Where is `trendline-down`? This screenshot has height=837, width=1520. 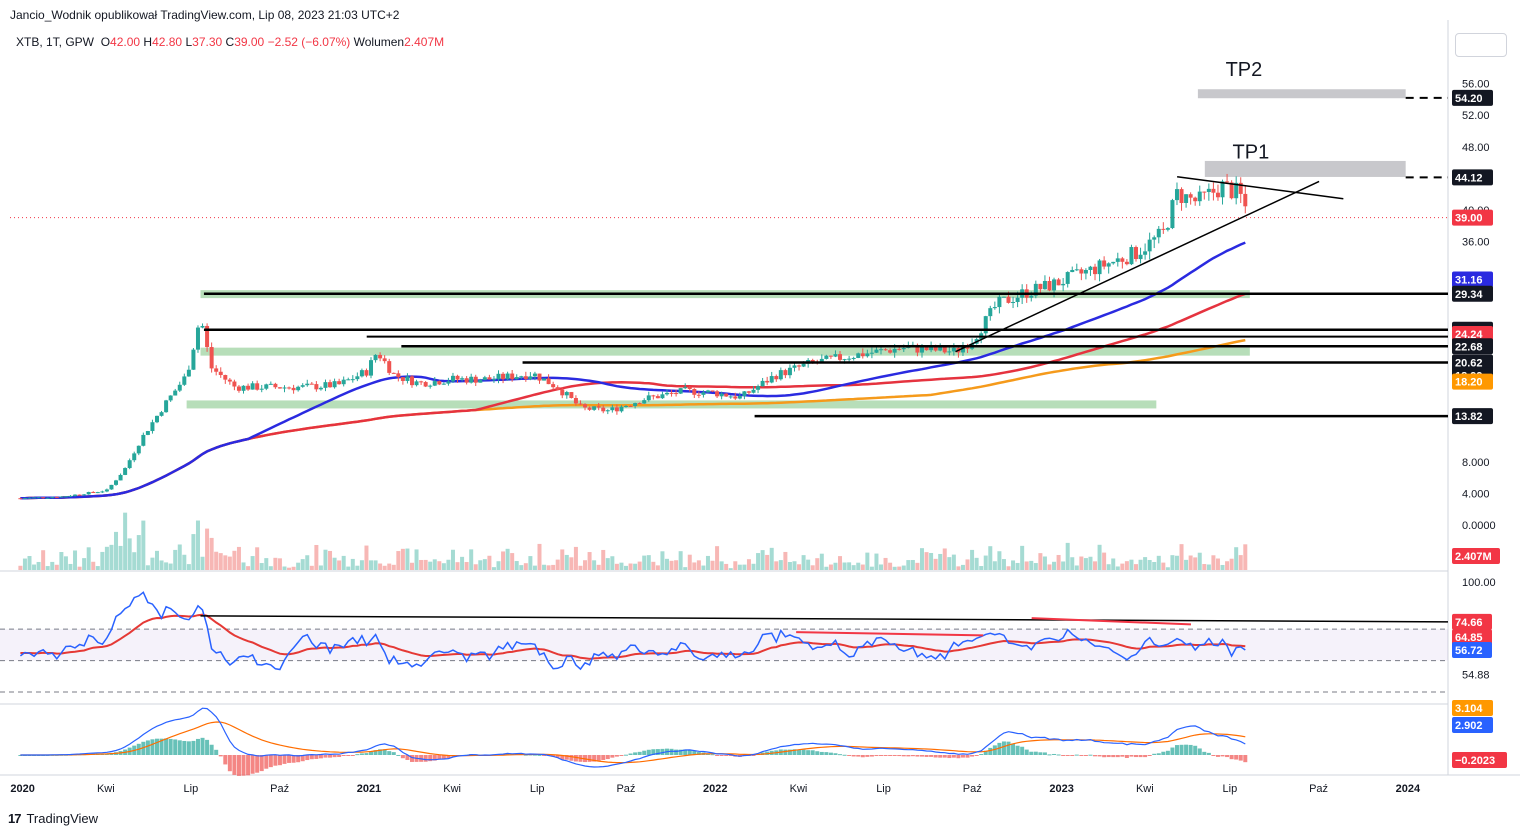 trendline-down is located at coordinates (1260, 187).